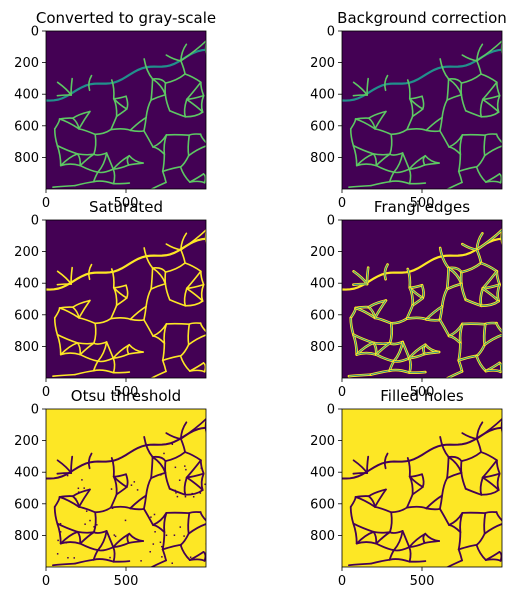 This screenshot has height=603, width=525. I want to click on panel-title: Filled holes, so click(422, 396).